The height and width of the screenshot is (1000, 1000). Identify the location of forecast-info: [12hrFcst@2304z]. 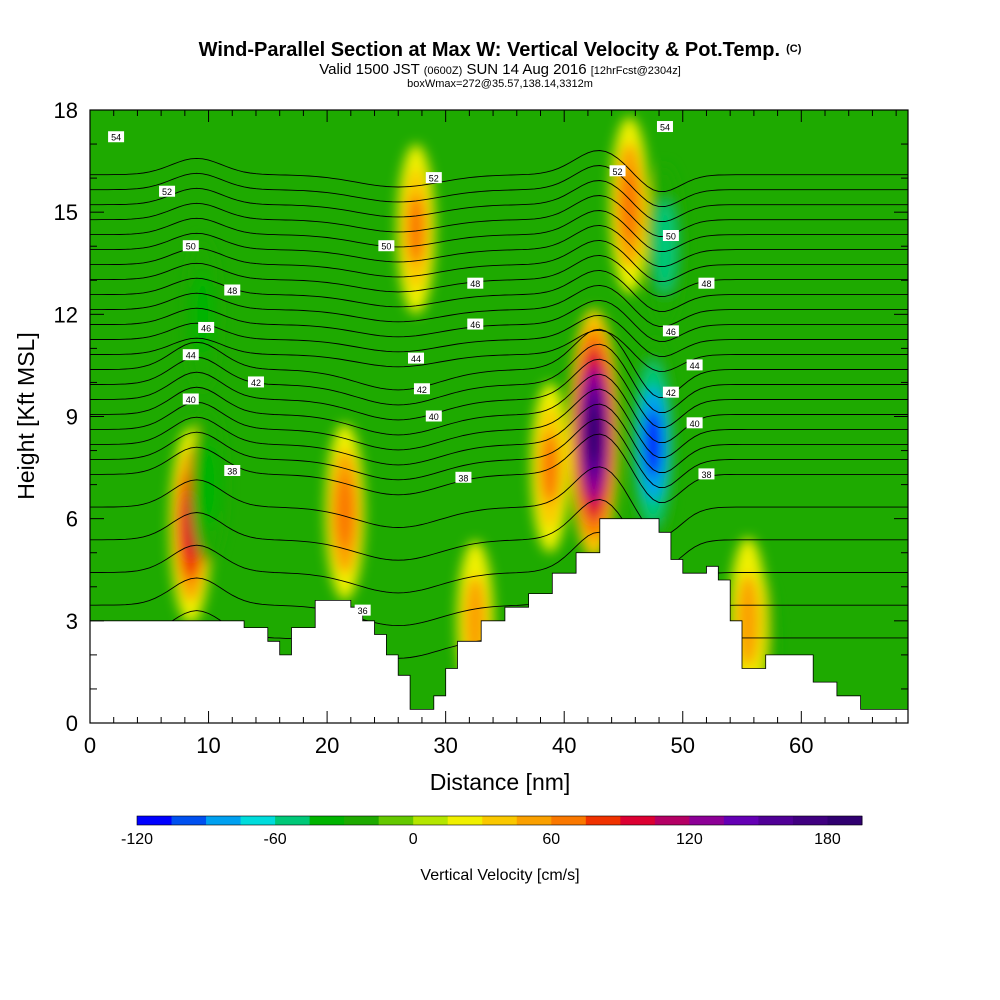
(636, 71).